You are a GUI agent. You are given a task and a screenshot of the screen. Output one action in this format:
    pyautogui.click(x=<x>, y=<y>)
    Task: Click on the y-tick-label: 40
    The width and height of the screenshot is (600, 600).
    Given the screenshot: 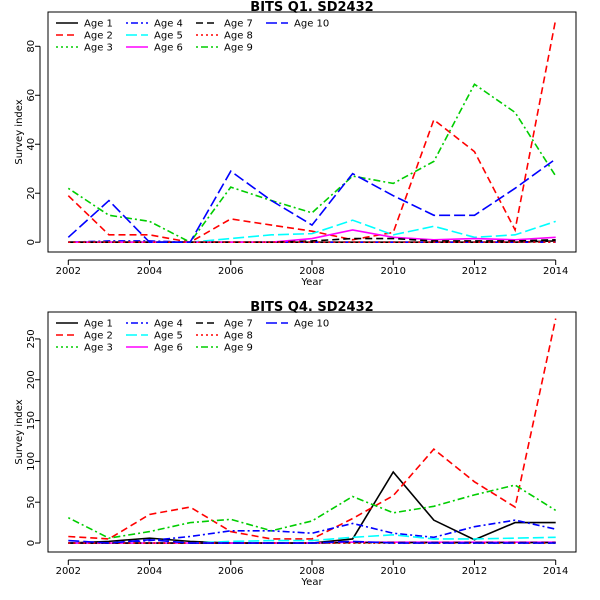 What is the action you would take?
    pyautogui.click(x=31, y=144)
    